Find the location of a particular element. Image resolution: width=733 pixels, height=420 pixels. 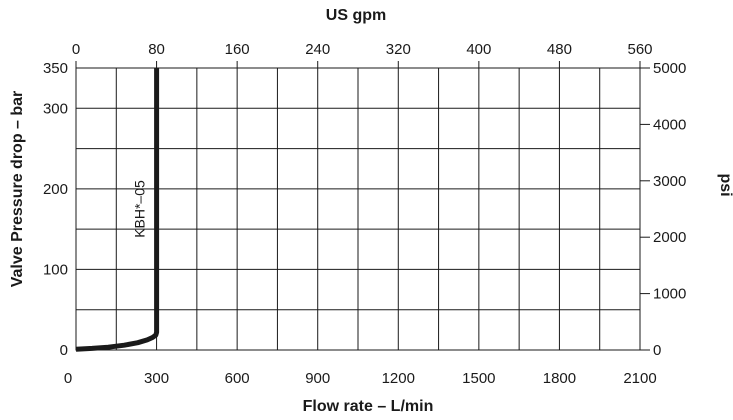

series-label: KBH*–05 is located at coordinates (140, 209).